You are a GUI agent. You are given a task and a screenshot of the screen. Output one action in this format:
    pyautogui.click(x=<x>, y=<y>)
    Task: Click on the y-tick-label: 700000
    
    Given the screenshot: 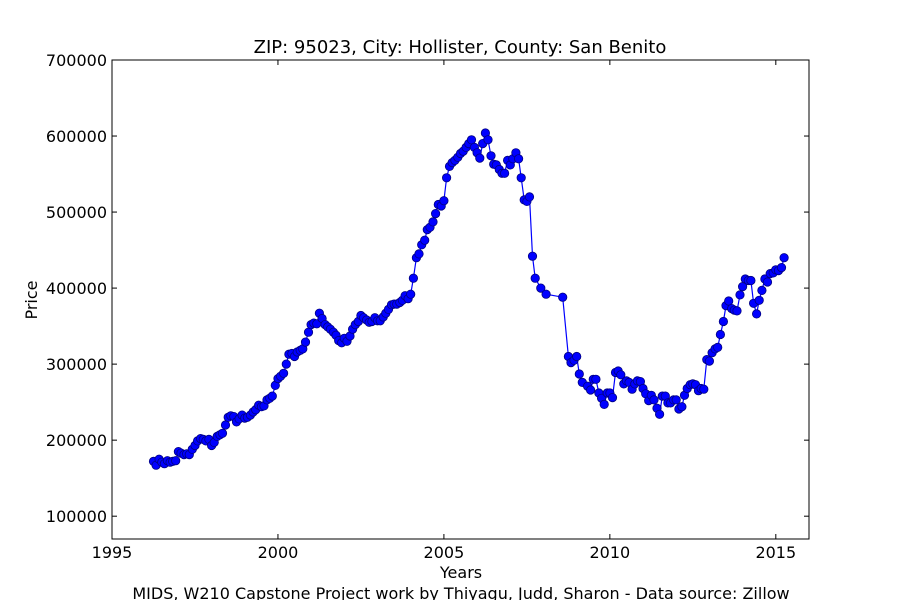 What is the action you would take?
    pyautogui.click(x=76, y=60)
    